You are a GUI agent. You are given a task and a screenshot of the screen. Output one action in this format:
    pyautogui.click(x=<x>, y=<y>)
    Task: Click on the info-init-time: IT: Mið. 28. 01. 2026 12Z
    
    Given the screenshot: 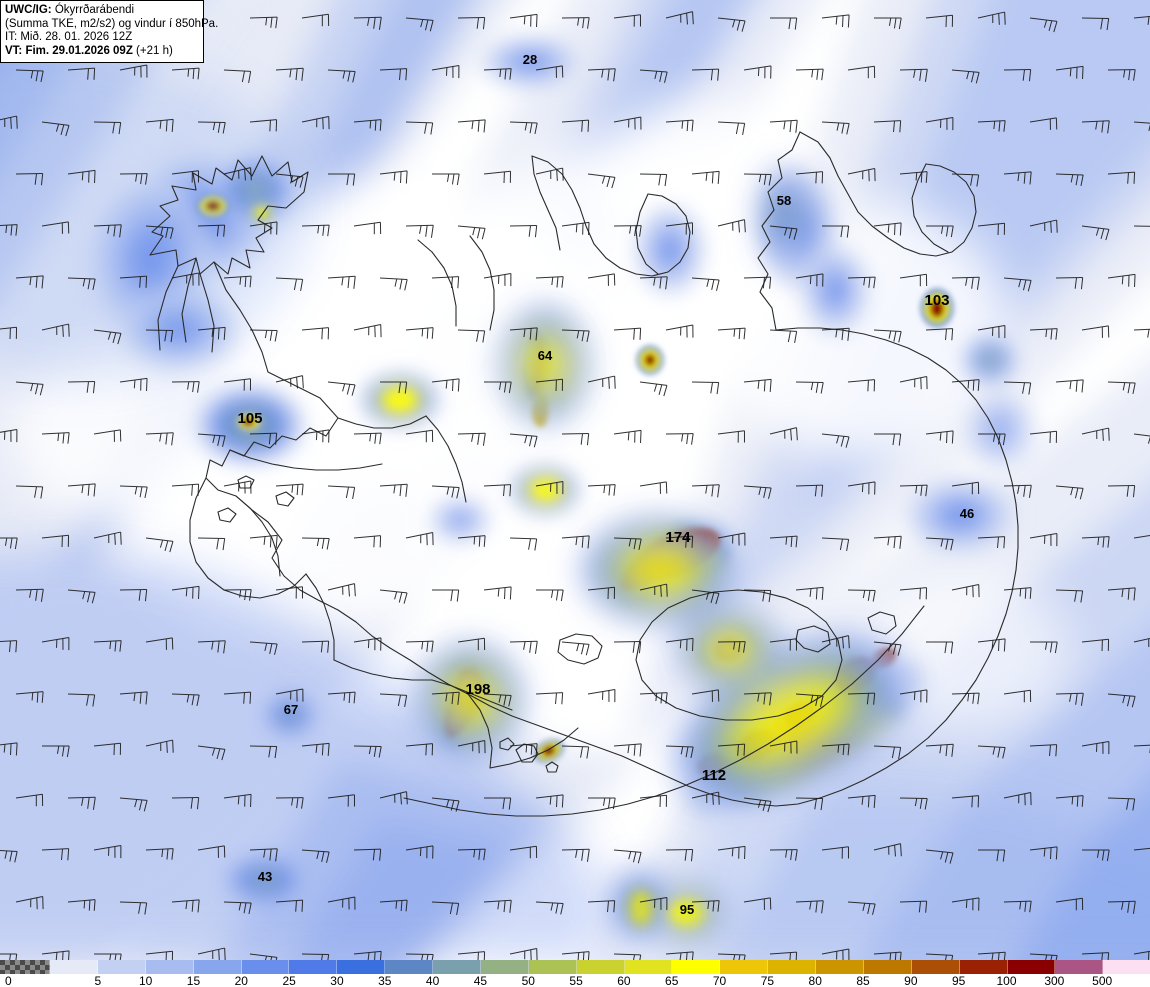 What is the action you would take?
    pyautogui.click(x=69, y=37)
    